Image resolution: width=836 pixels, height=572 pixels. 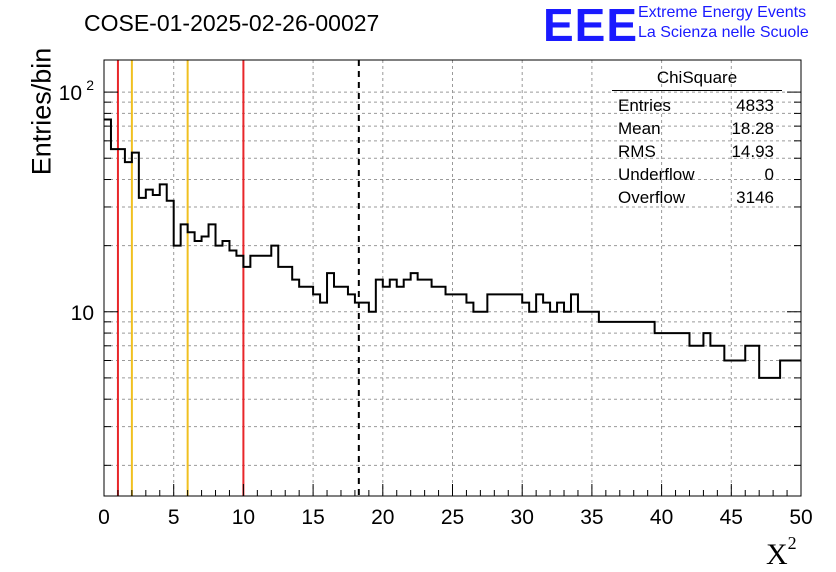 What do you see at coordinates (755, 197) in the screenshot?
I see `stats-value: 3146` at bounding box center [755, 197].